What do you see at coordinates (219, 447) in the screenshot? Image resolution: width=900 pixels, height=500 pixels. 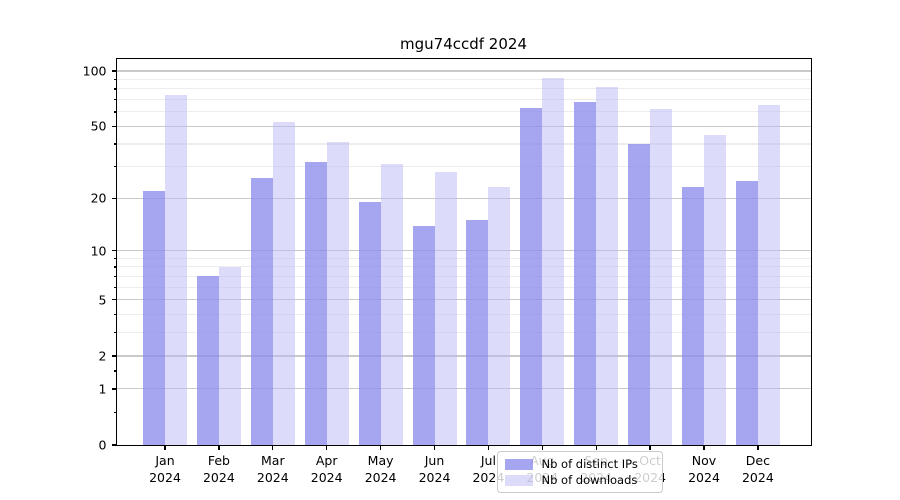 I see `x-tick-feb` at bounding box center [219, 447].